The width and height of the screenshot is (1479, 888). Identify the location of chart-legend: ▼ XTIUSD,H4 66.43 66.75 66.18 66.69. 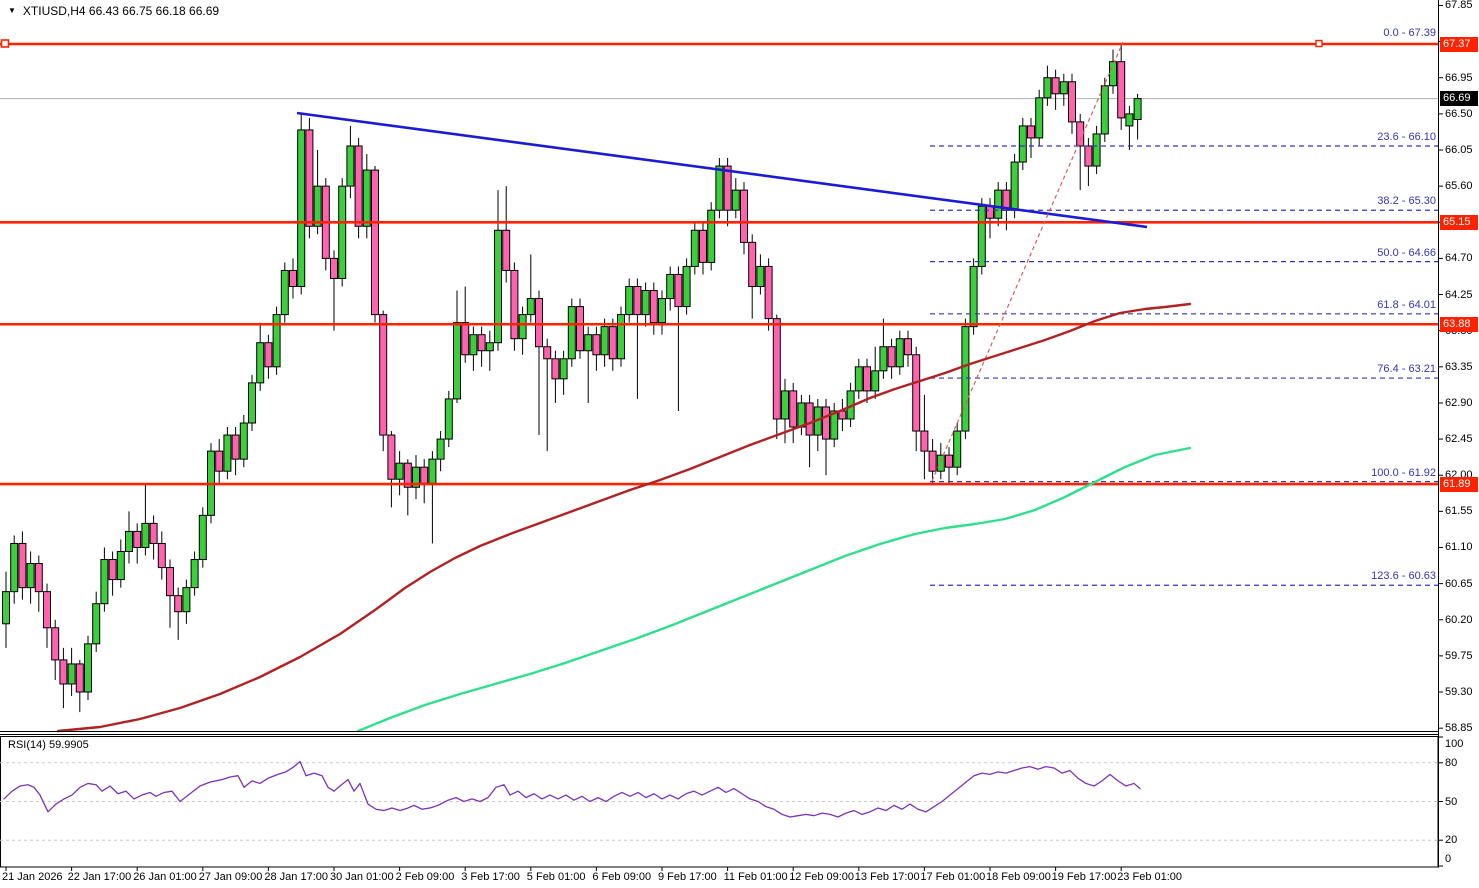
(113, 11).